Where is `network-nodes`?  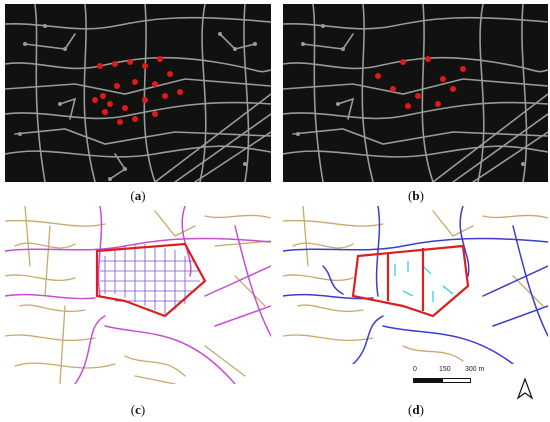 network-nodes is located at coordinates (410, 95).